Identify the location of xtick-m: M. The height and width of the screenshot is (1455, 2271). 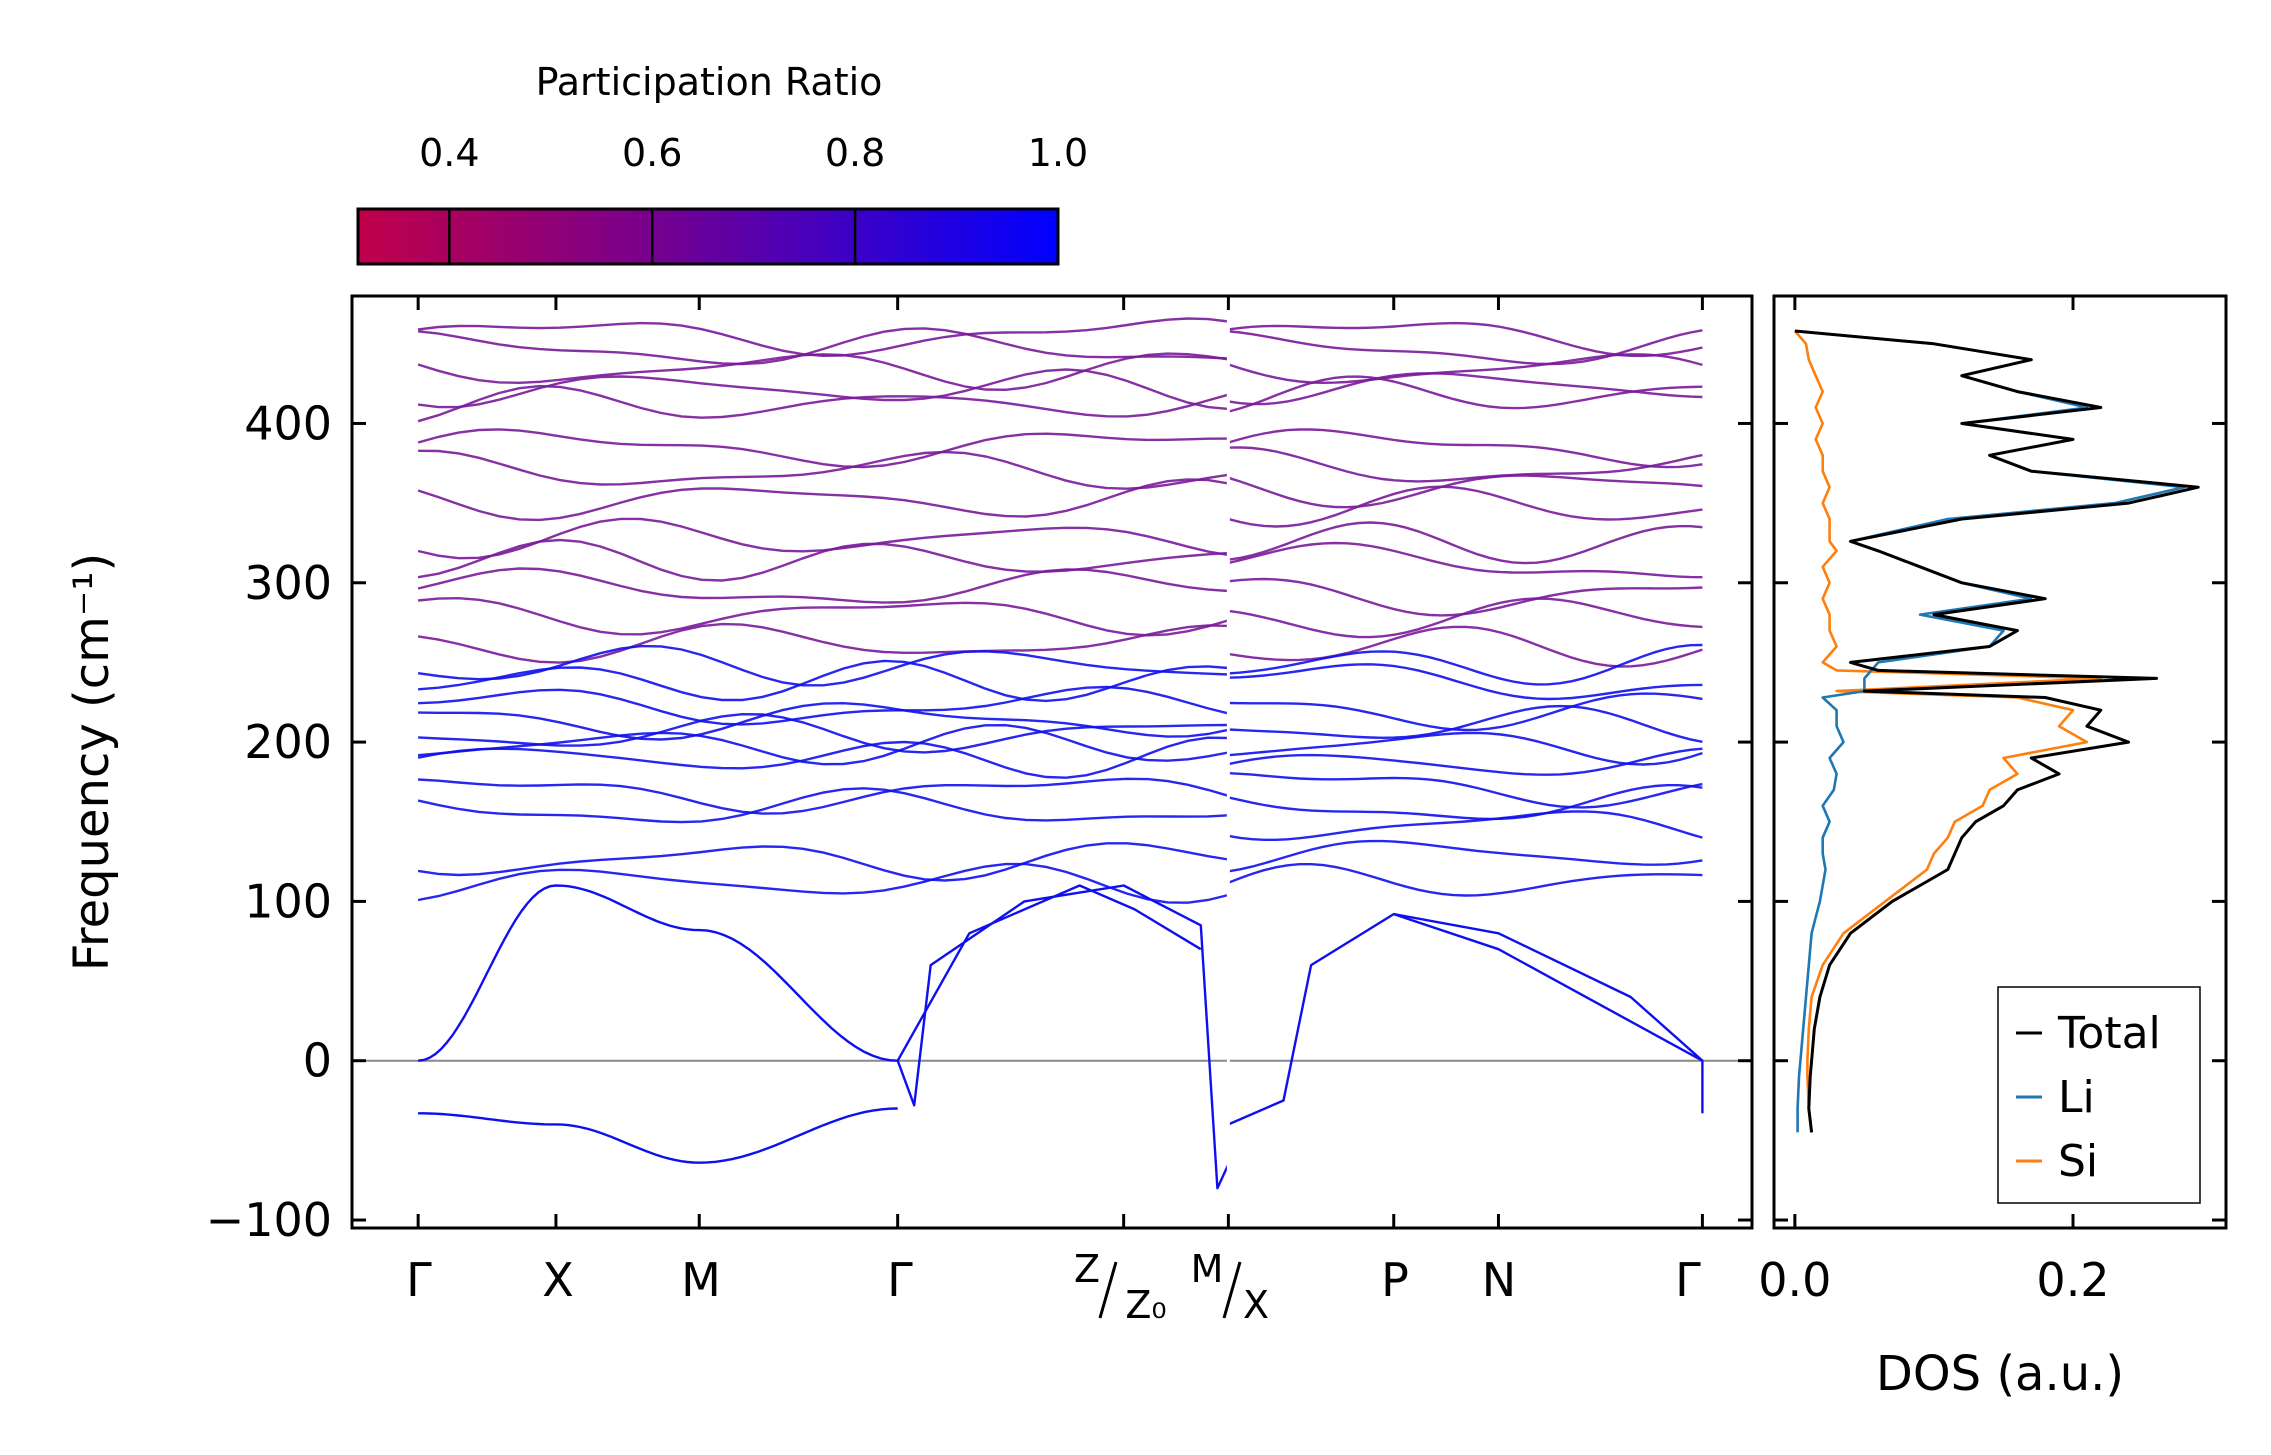
(701, 1280).